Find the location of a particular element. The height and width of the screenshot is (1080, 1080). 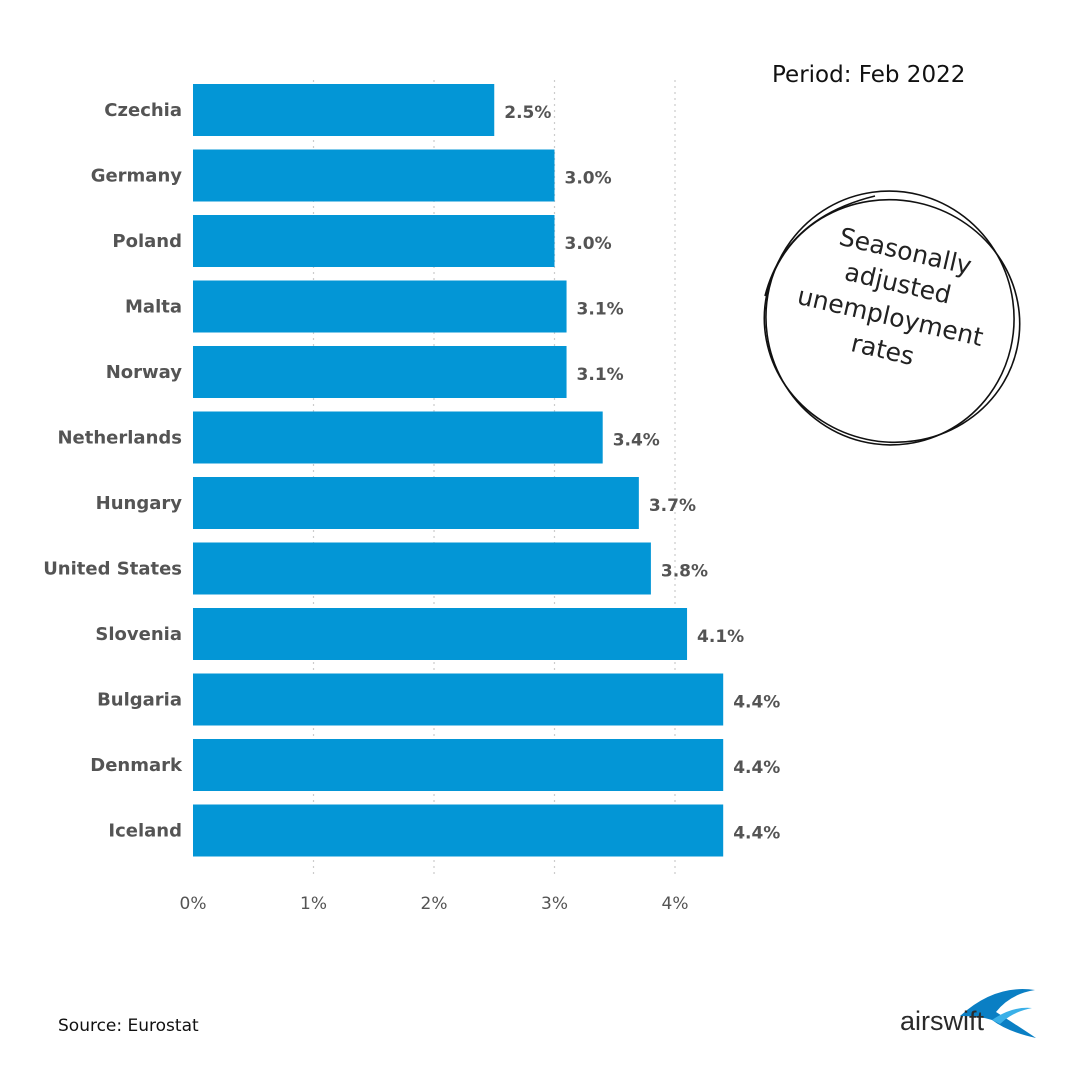

category-label: Poland is located at coordinates (147, 241).